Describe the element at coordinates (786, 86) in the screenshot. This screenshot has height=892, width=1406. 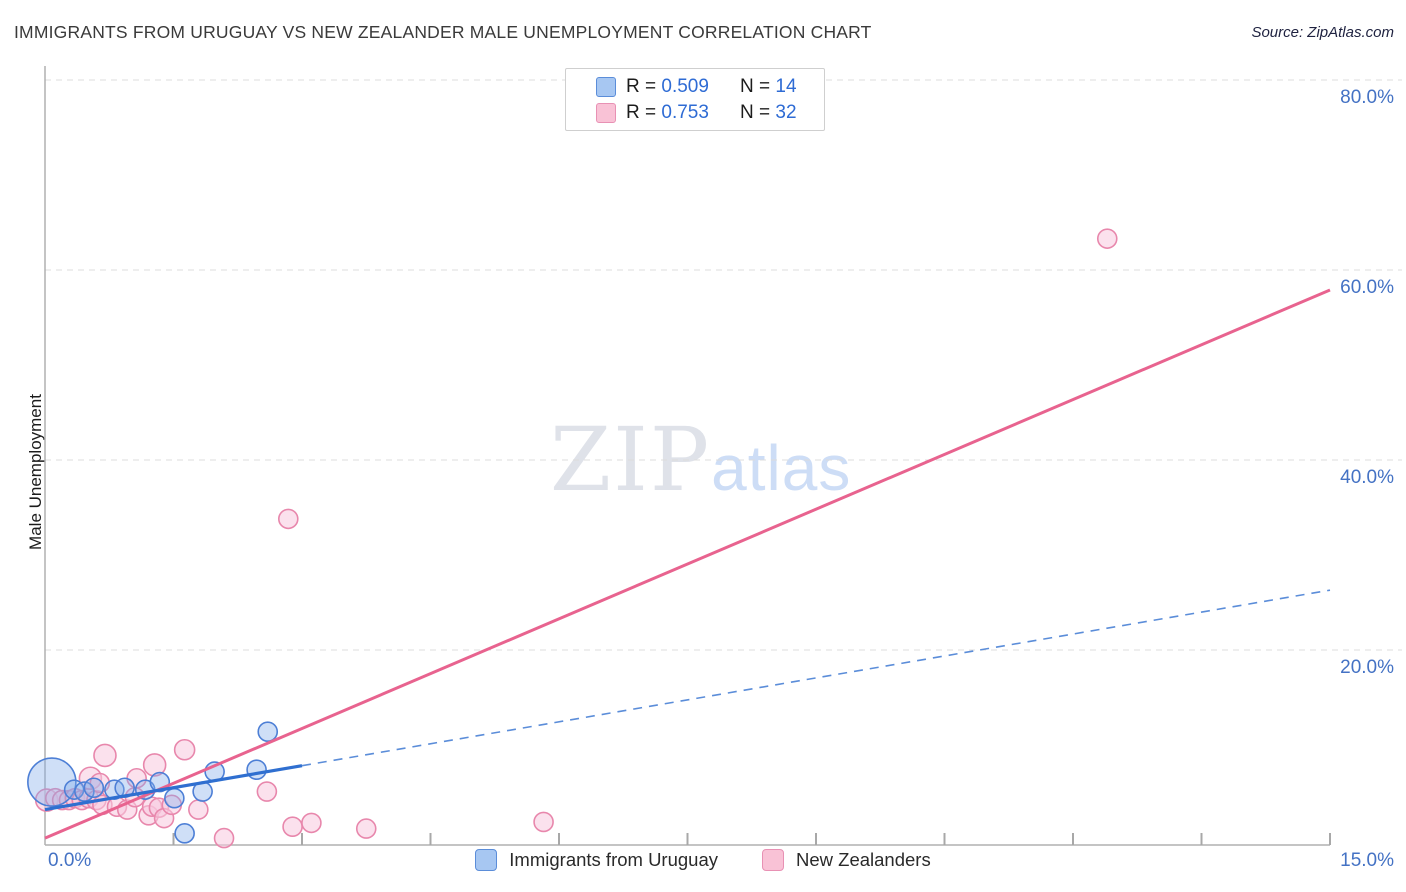
I see `n-value-uruguay: 14` at that location.